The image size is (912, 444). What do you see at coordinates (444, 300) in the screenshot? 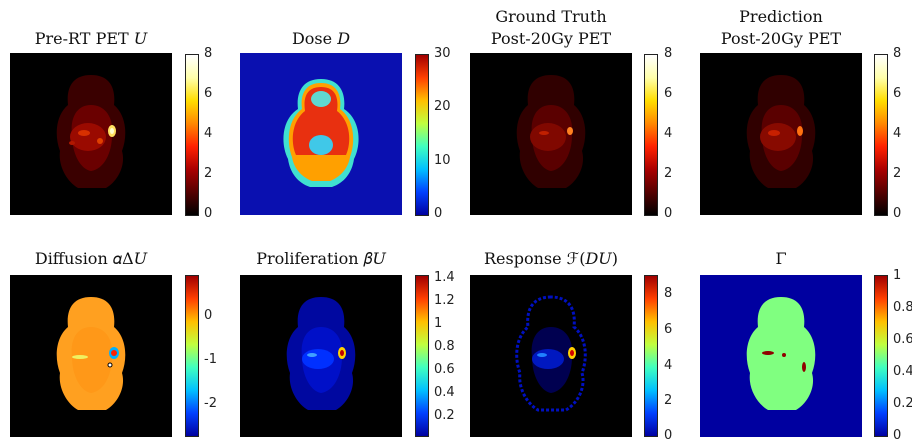
I see `colorbar-tick: 1.2` at bounding box center [444, 300].